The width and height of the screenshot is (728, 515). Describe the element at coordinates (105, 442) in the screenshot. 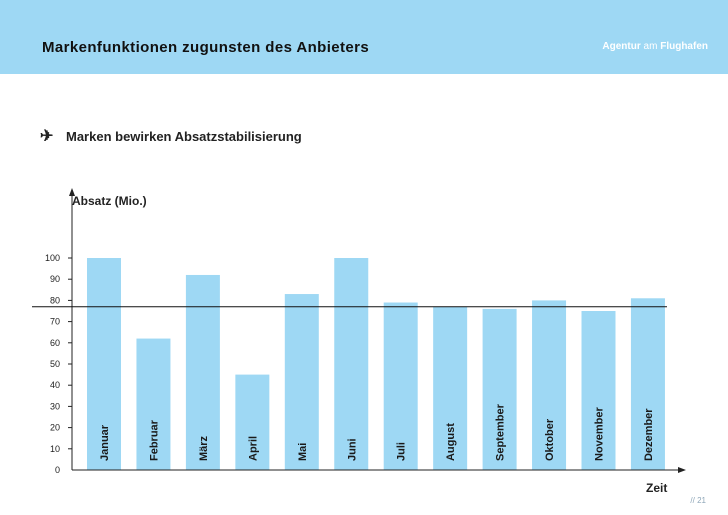

I see `category-label: Januar` at that location.